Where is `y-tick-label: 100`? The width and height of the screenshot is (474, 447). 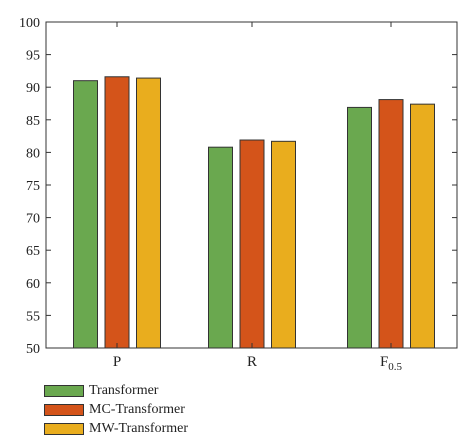
y-tick-label: 100 is located at coordinates (29, 23).